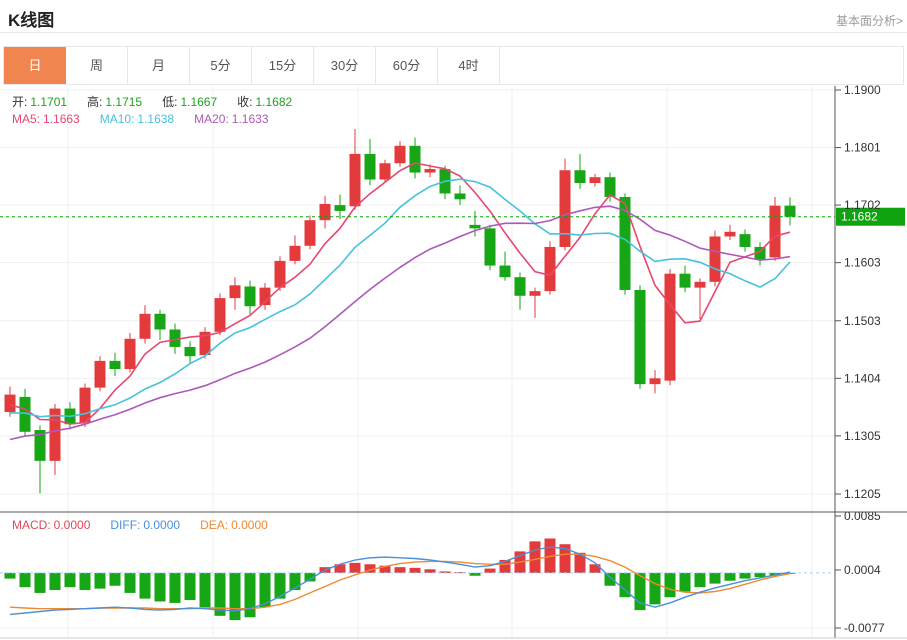 The image size is (907, 640). Describe the element at coordinates (231, 119) in the screenshot. I see `readout-pair: MA20: 1.1633` at that location.